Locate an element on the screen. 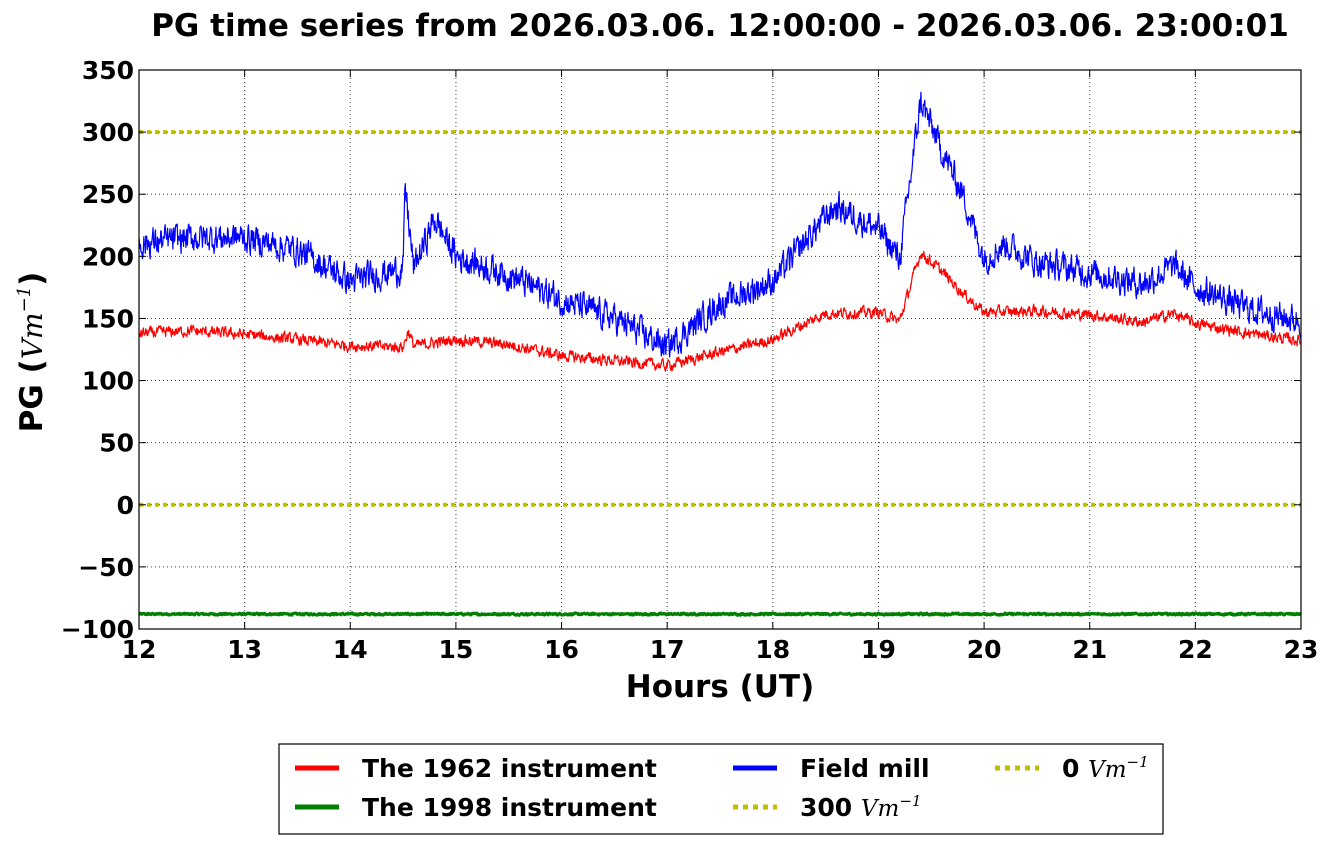  y-axis-label: PG (Vm−1) is located at coordinates (32, 352).